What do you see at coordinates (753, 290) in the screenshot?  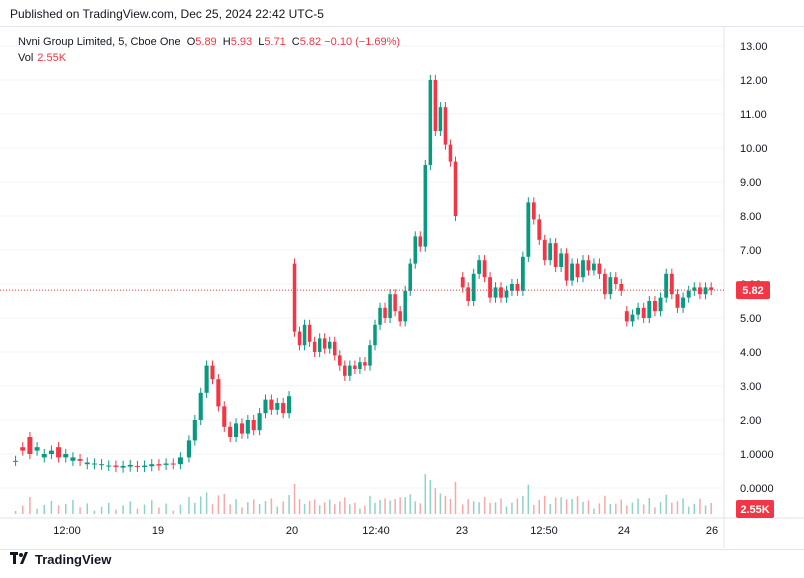 I see `last-price-badge` at bounding box center [753, 290].